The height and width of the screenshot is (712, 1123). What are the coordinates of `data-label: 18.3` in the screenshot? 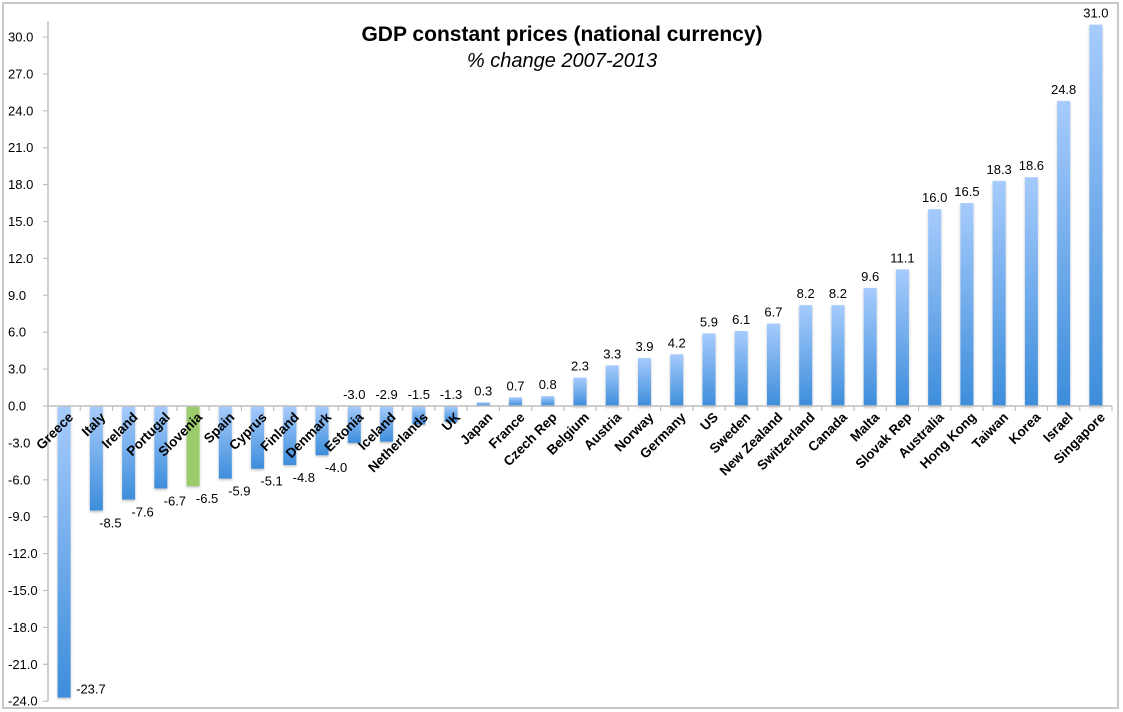 It's located at (998, 169).